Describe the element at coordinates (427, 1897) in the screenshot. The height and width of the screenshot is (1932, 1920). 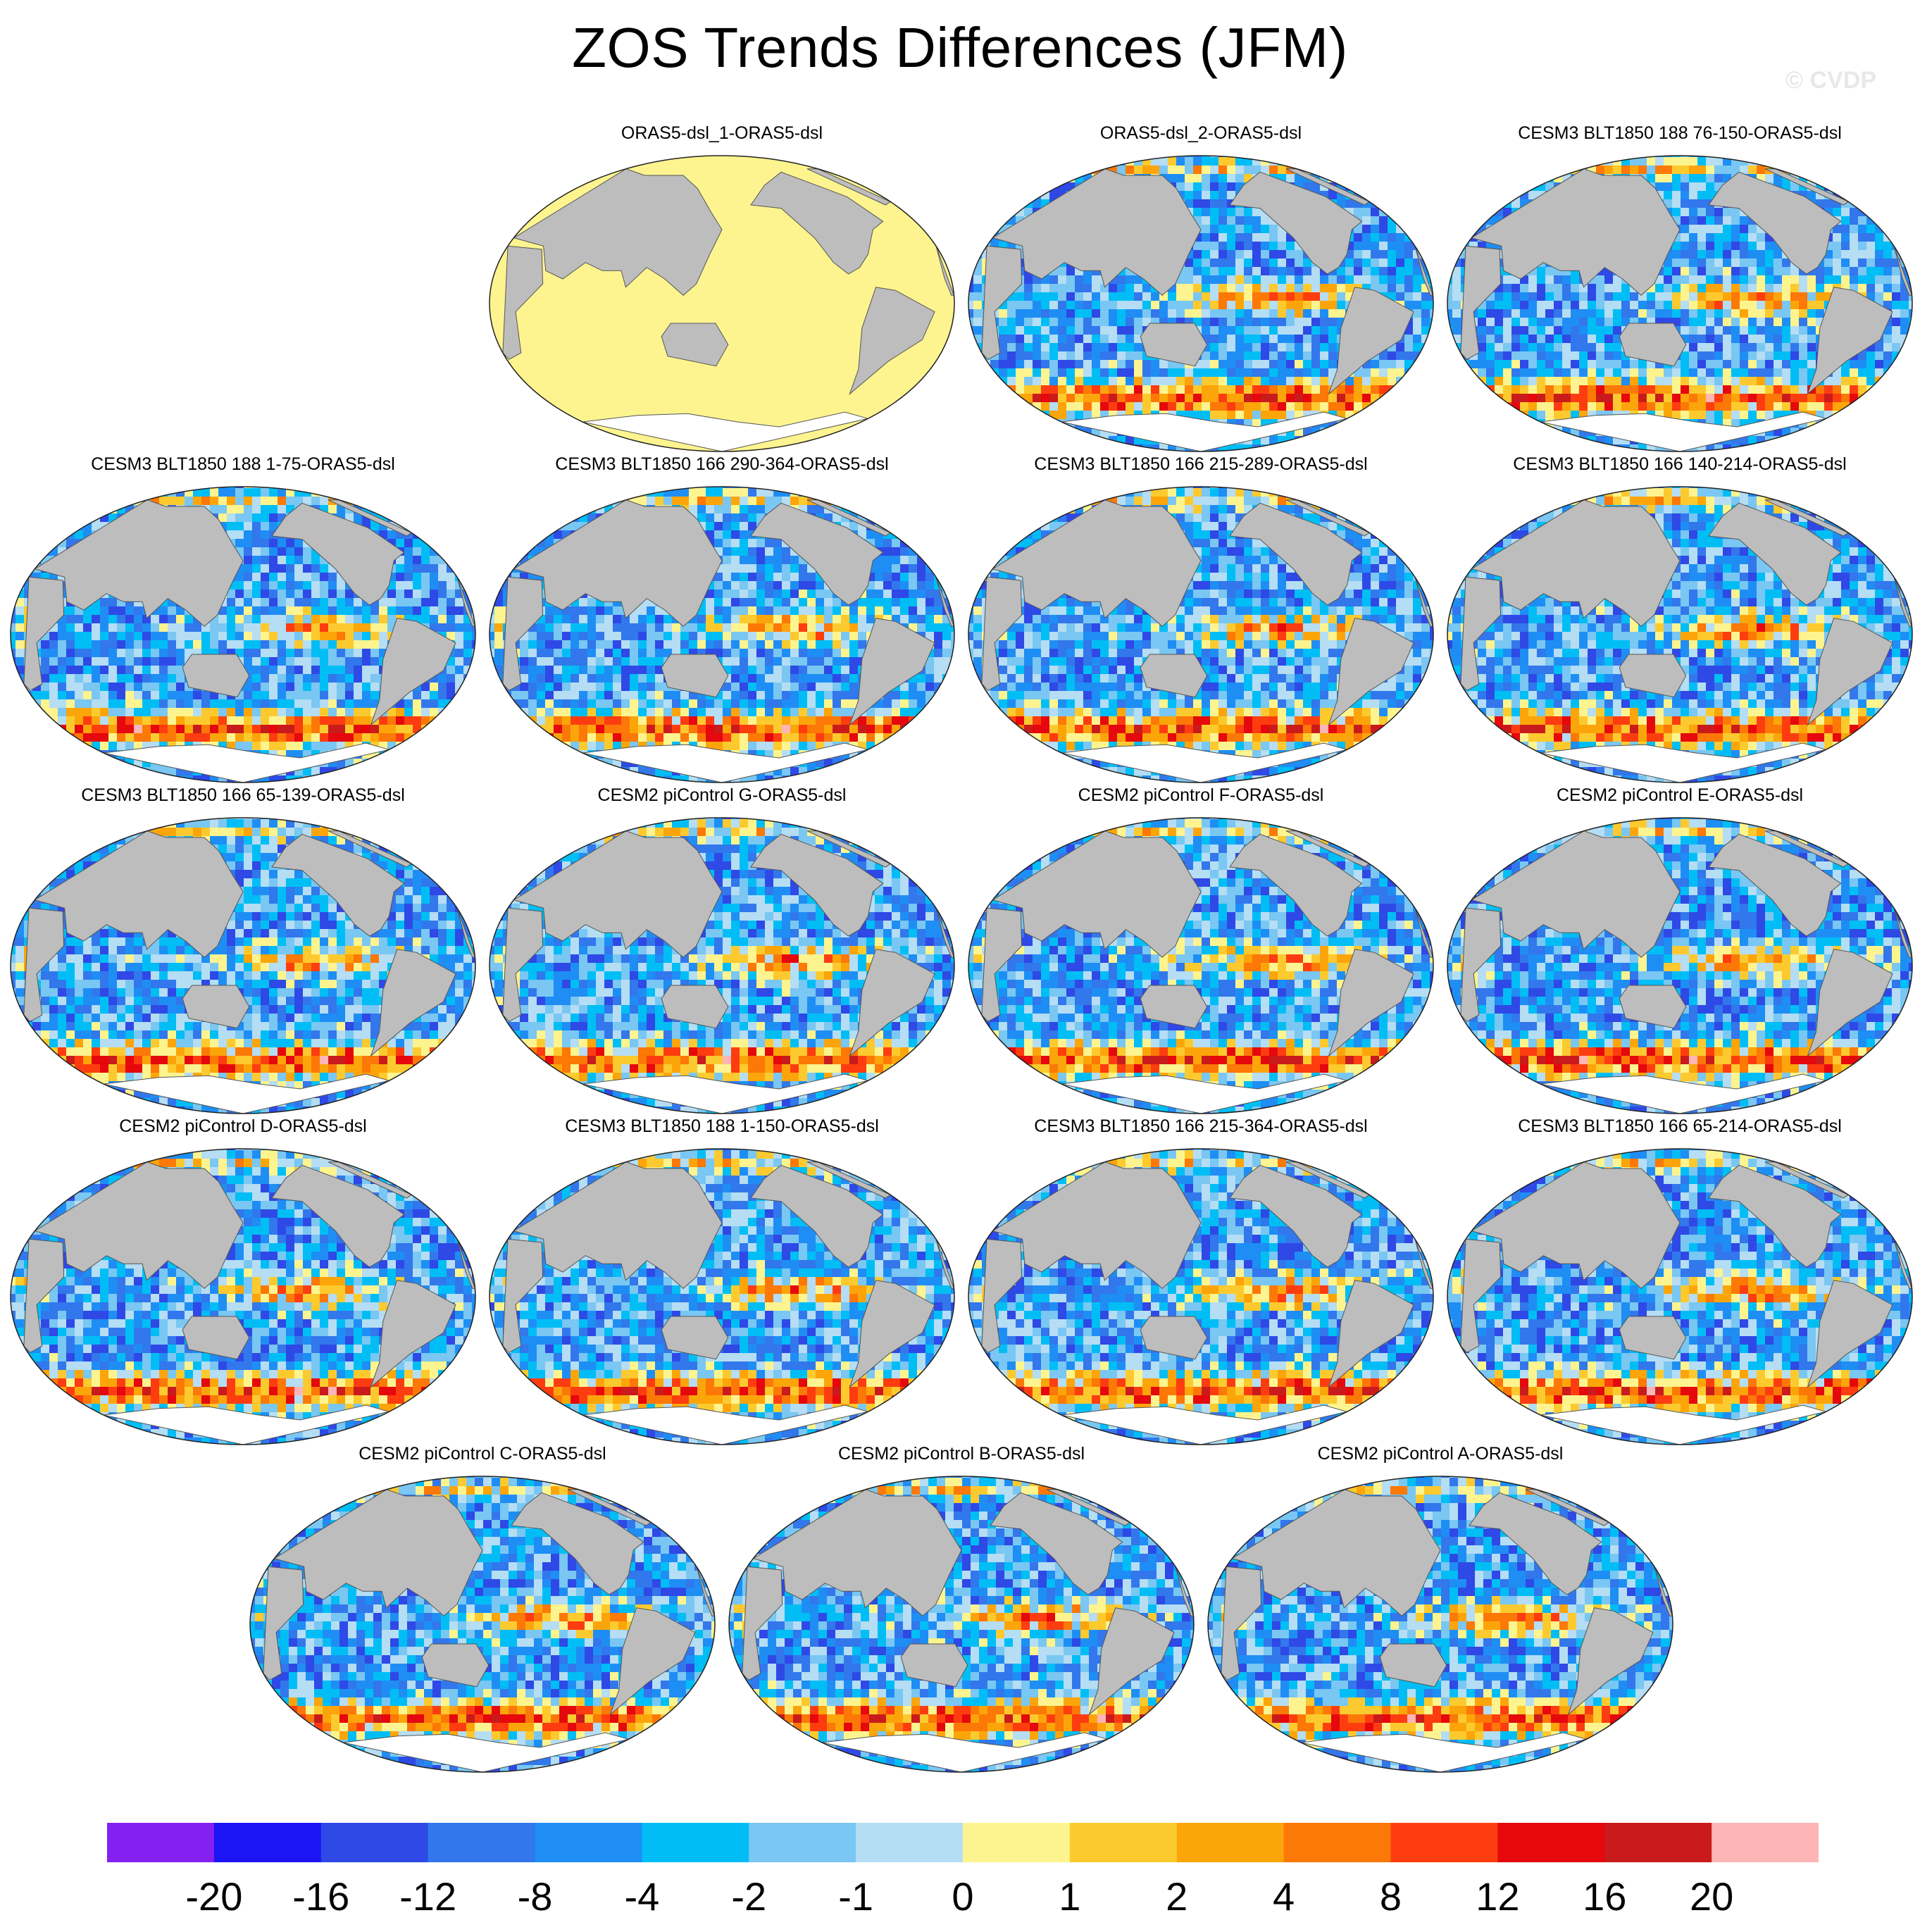
I see `colorbar-tick-label: -12` at that location.